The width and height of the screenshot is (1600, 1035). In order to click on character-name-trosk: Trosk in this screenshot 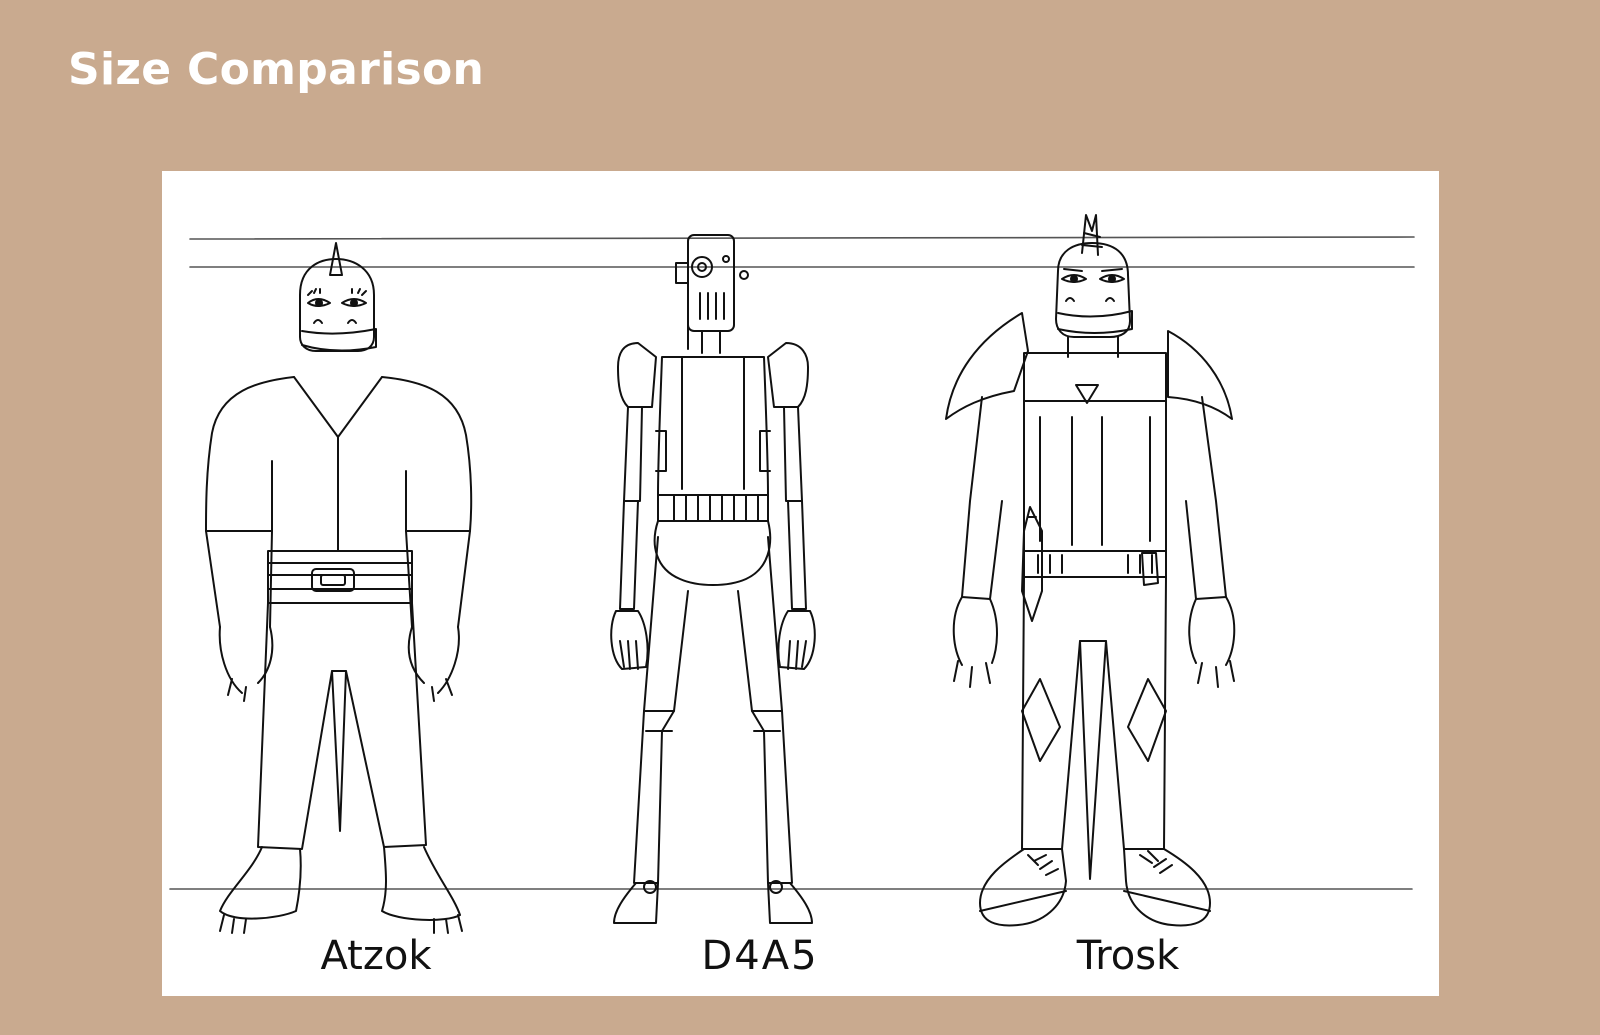, I will do `click(1128, 956)`.